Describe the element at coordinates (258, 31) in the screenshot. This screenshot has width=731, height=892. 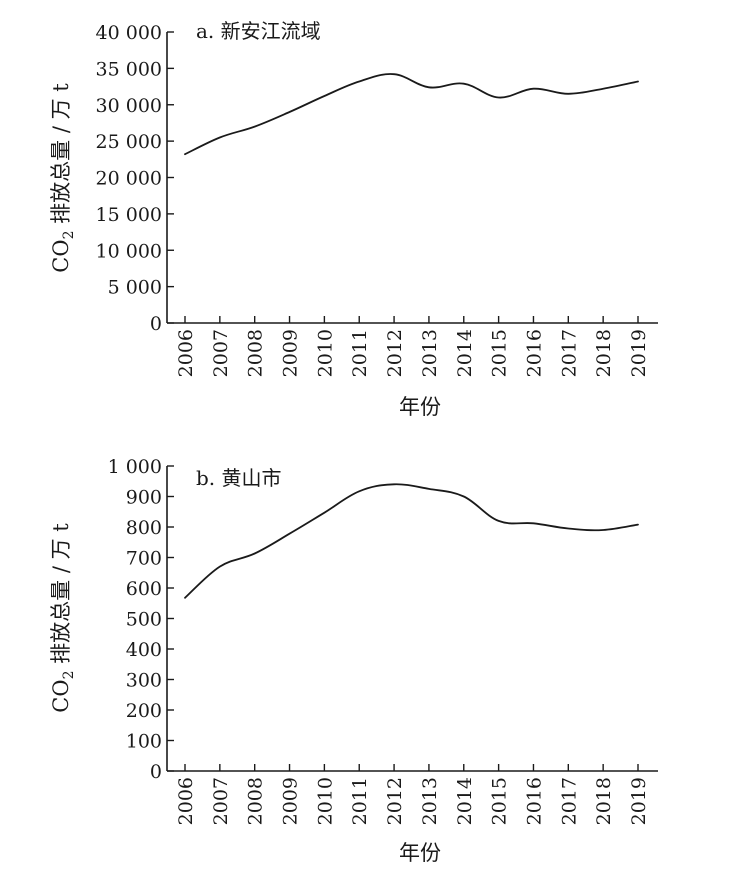
I see `chart-a-title: a. 新安江流域` at that location.